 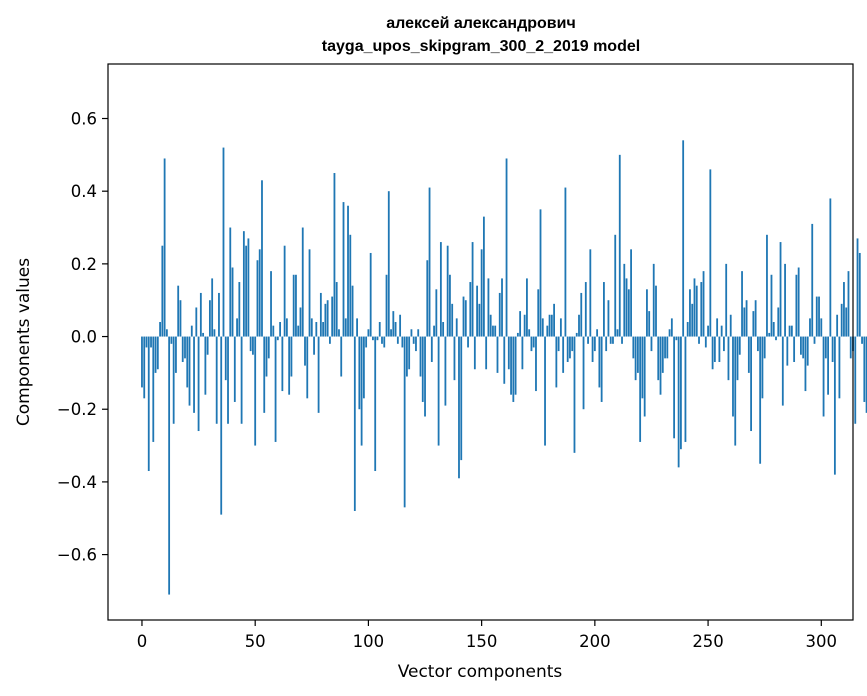 I want to click on x-tick-label: 100, so click(x=369, y=641).